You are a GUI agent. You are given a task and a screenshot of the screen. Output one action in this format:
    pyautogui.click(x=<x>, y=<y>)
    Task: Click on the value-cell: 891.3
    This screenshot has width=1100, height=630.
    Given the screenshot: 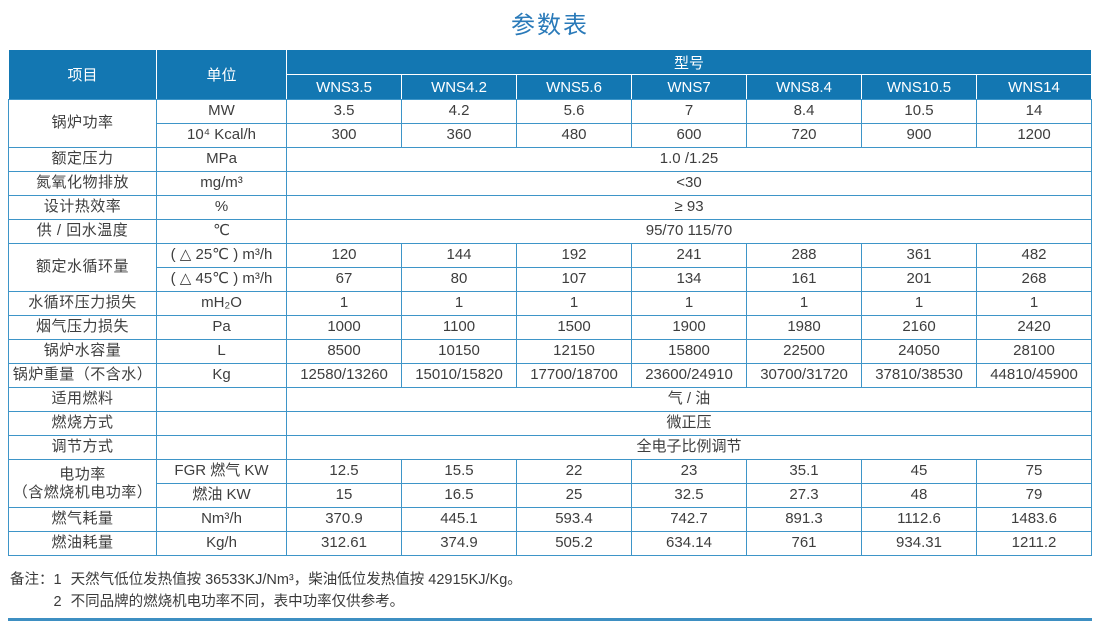 What is the action you would take?
    pyautogui.click(x=804, y=519)
    